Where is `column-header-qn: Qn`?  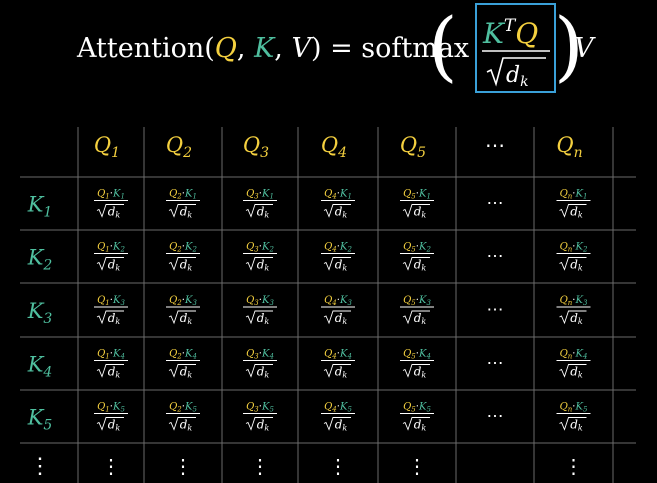
column-header-qn: Qn is located at coordinates (569, 147).